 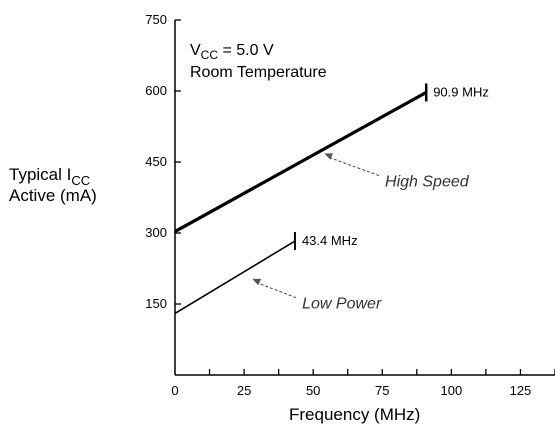 What do you see at coordinates (342, 304) in the screenshot?
I see `series-label: Low Power` at bounding box center [342, 304].